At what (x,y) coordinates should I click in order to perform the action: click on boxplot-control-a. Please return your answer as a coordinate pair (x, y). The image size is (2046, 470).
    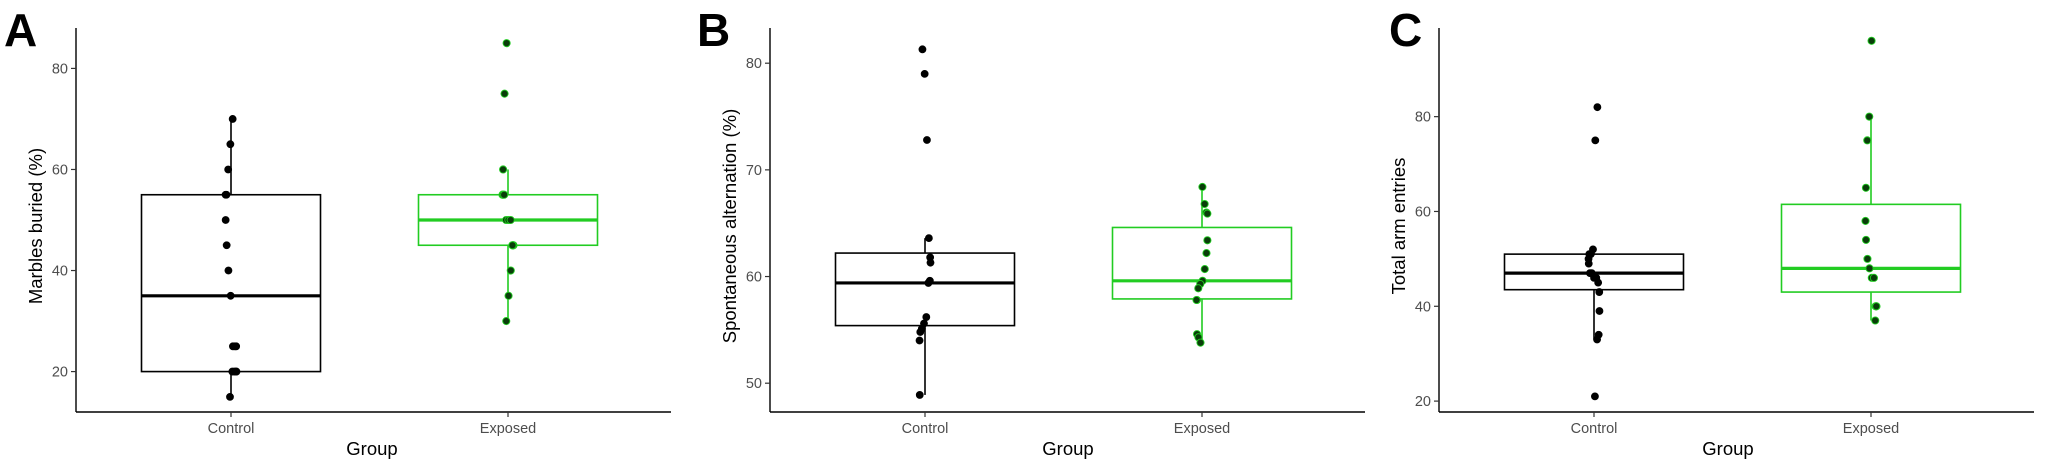
    Looking at the image, I should click on (231, 258).